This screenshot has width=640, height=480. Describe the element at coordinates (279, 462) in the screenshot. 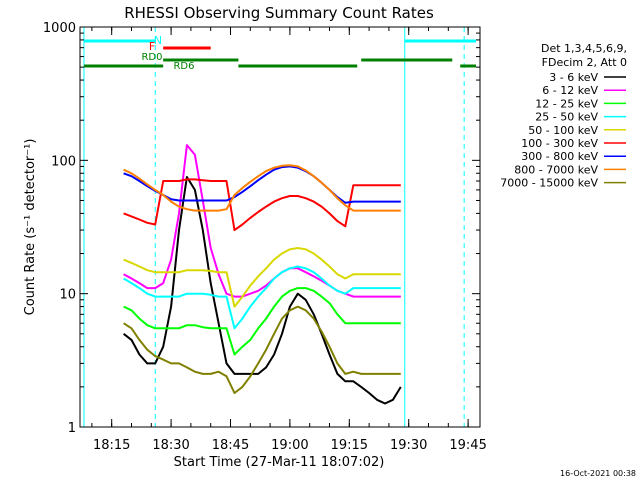

I see `x-axis-label: Start Time (27-Mar-11 18:07:02)` at that location.